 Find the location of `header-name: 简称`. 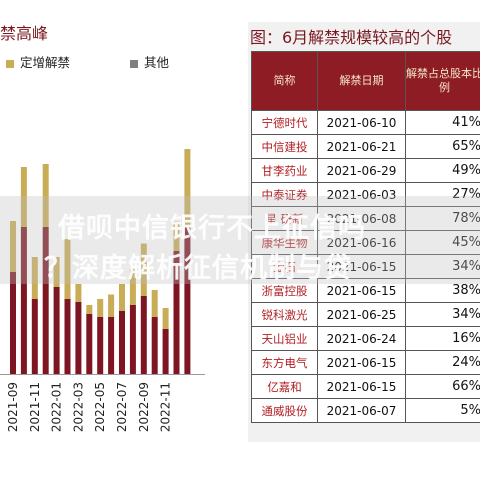

header-name: 简称 is located at coordinates (284, 81).